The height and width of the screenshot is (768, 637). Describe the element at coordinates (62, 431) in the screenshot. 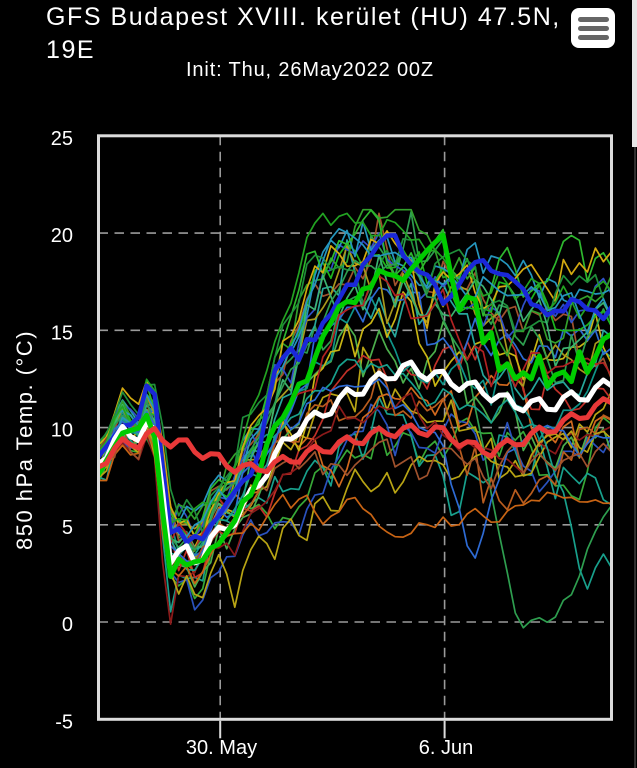

I see `svg-text: 10` at that location.